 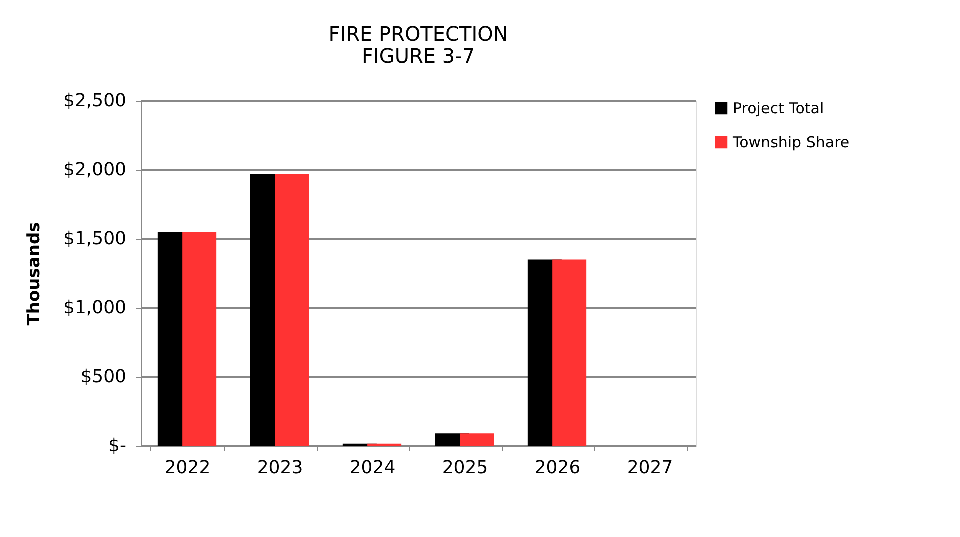 I want to click on y-tick-label: $1,000, so click(x=95, y=308).